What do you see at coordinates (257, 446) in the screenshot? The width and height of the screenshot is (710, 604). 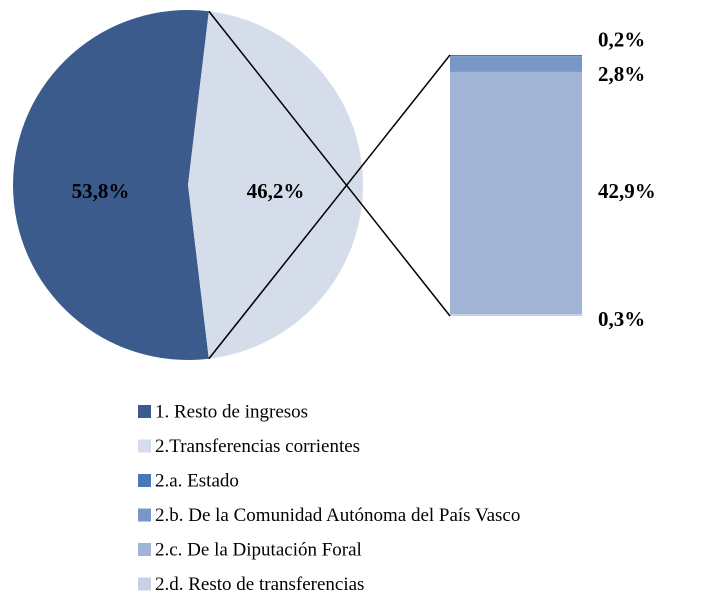 I see `legend-label: 2.Transferencias corrientes` at bounding box center [257, 446].